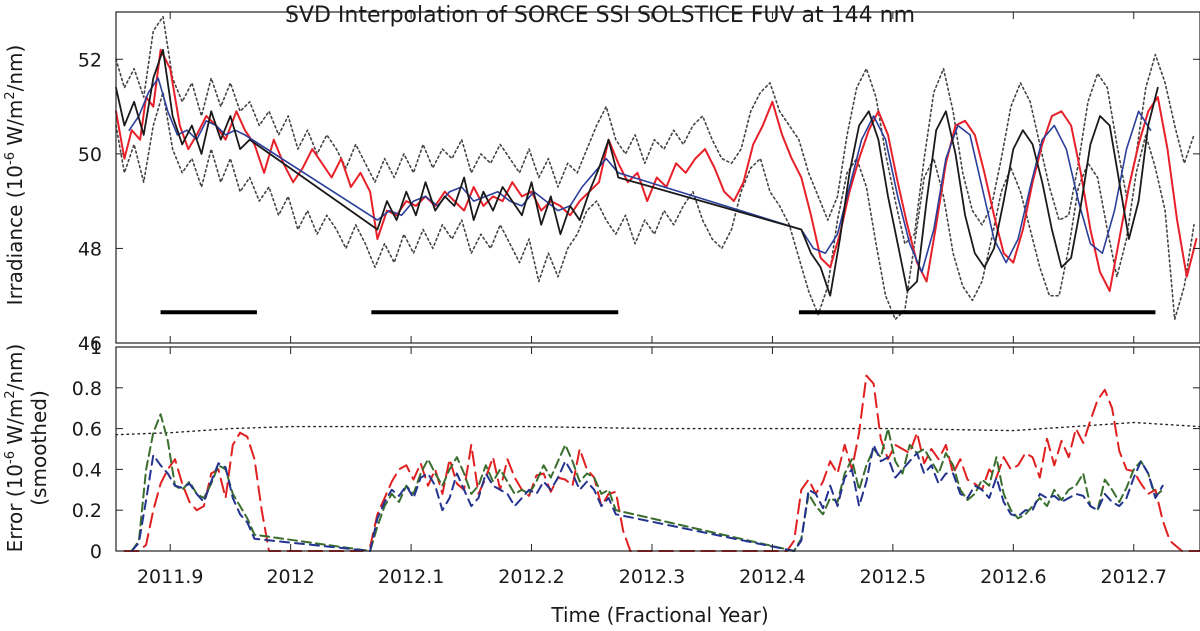 The height and width of the screenshot is (631, 1200). What do you see at coordinates (411, 577) in the screenshot?
I see `x-tick-label: 2012.1` at bounding box center [411, 577].